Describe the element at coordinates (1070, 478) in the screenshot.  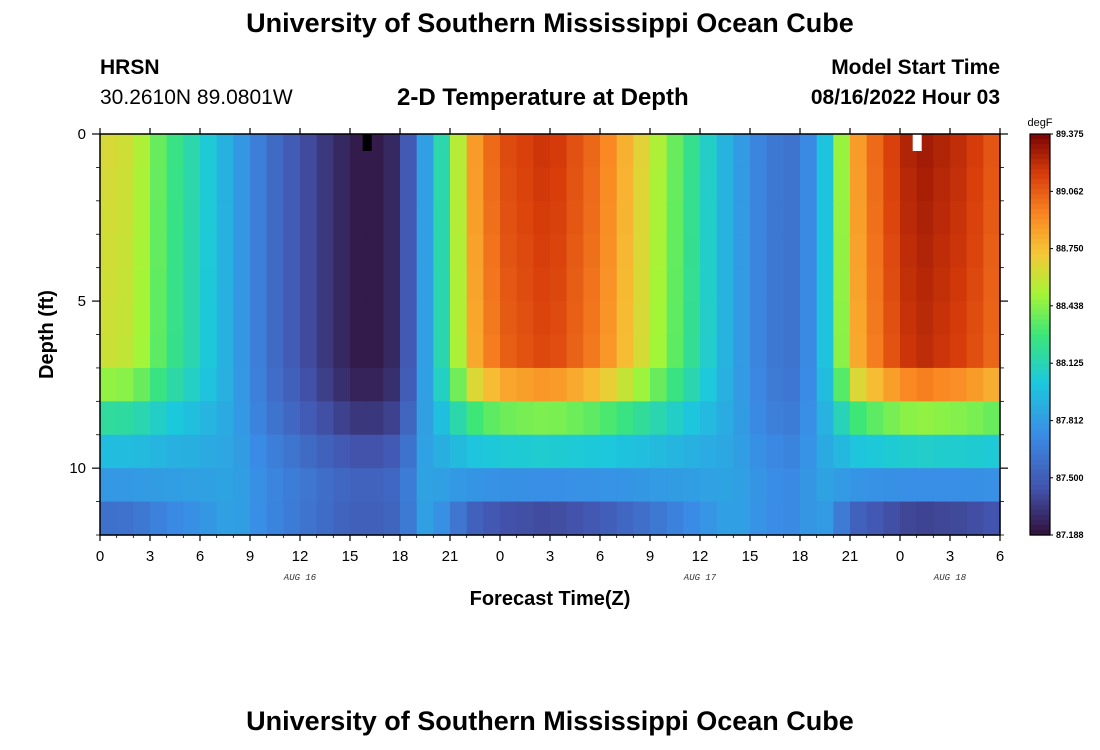
I see `colorbar-tick-label: 87.500` at that location.